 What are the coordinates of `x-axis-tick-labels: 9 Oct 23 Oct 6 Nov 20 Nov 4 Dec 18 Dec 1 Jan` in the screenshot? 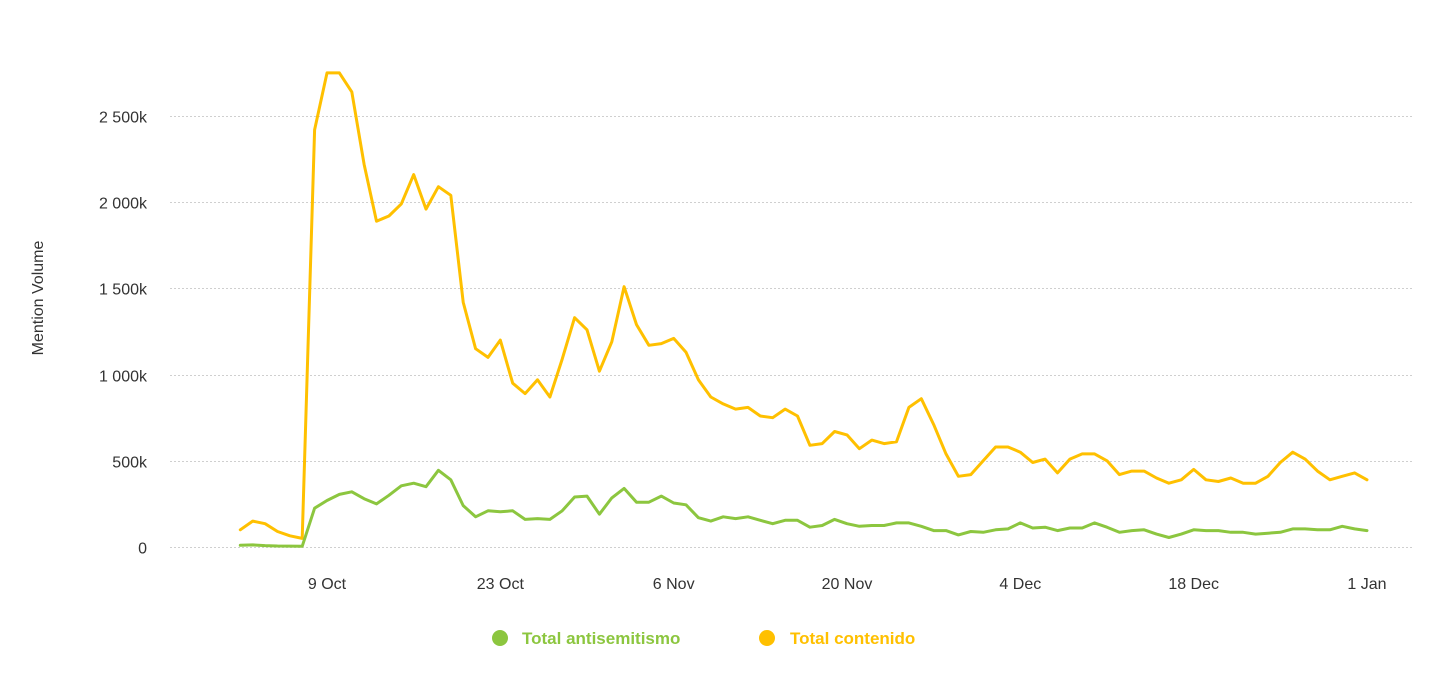 It's located at (847, 584).